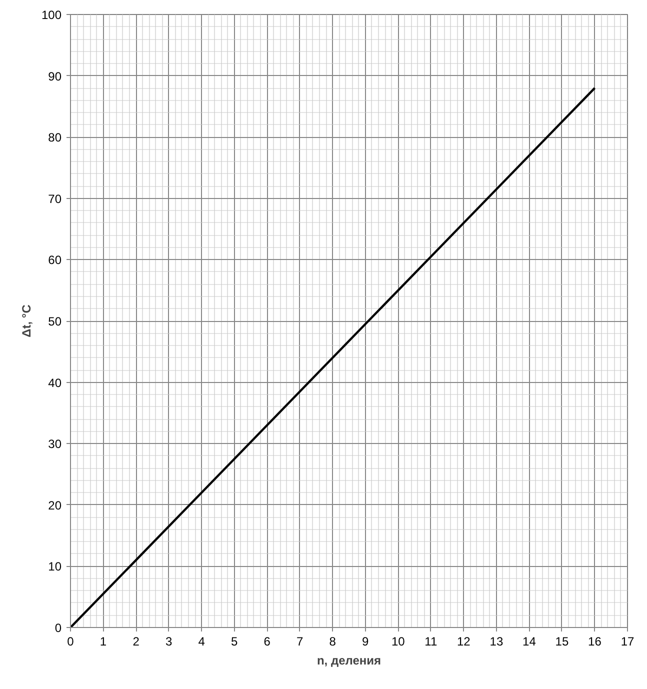 The height and width of the screenshot is (689, 647). I want to click on y-tick-label: 100, so click(51, 15).